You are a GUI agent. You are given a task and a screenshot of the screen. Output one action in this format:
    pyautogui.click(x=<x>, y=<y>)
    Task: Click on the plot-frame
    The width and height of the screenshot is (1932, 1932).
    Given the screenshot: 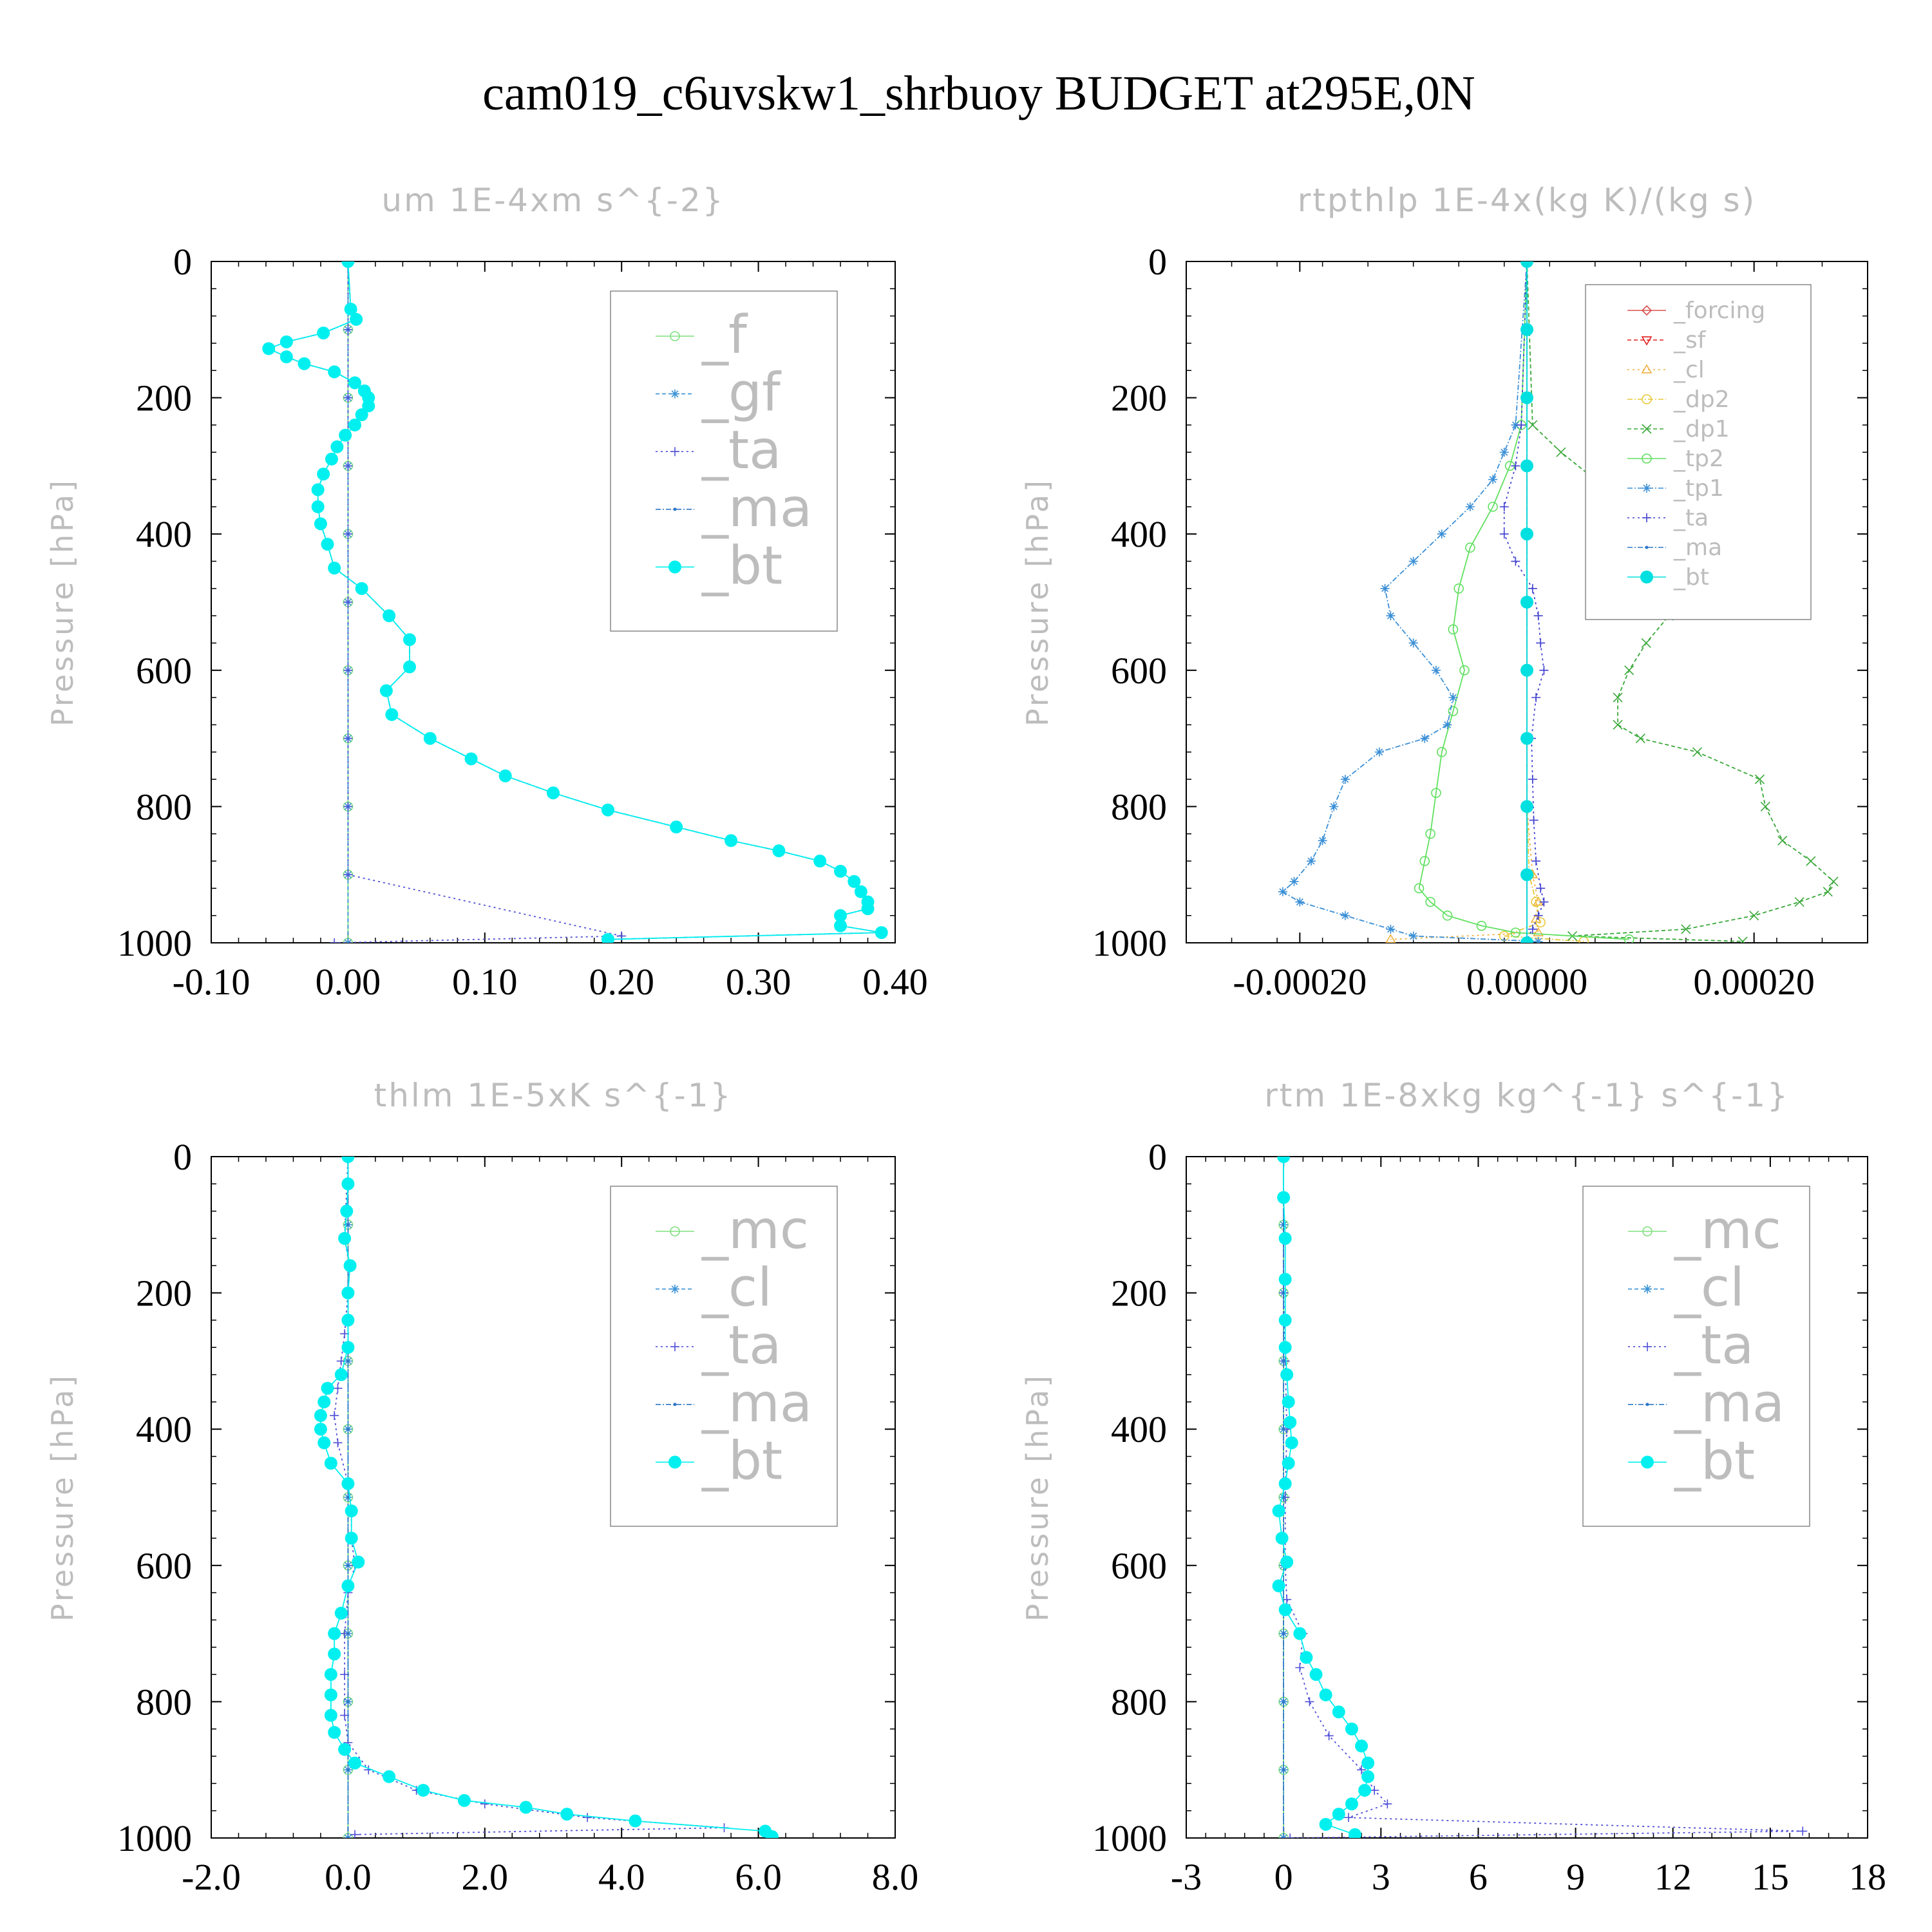 What is the action you would take?
    pyautogui.click(x=554, y=1498)
    